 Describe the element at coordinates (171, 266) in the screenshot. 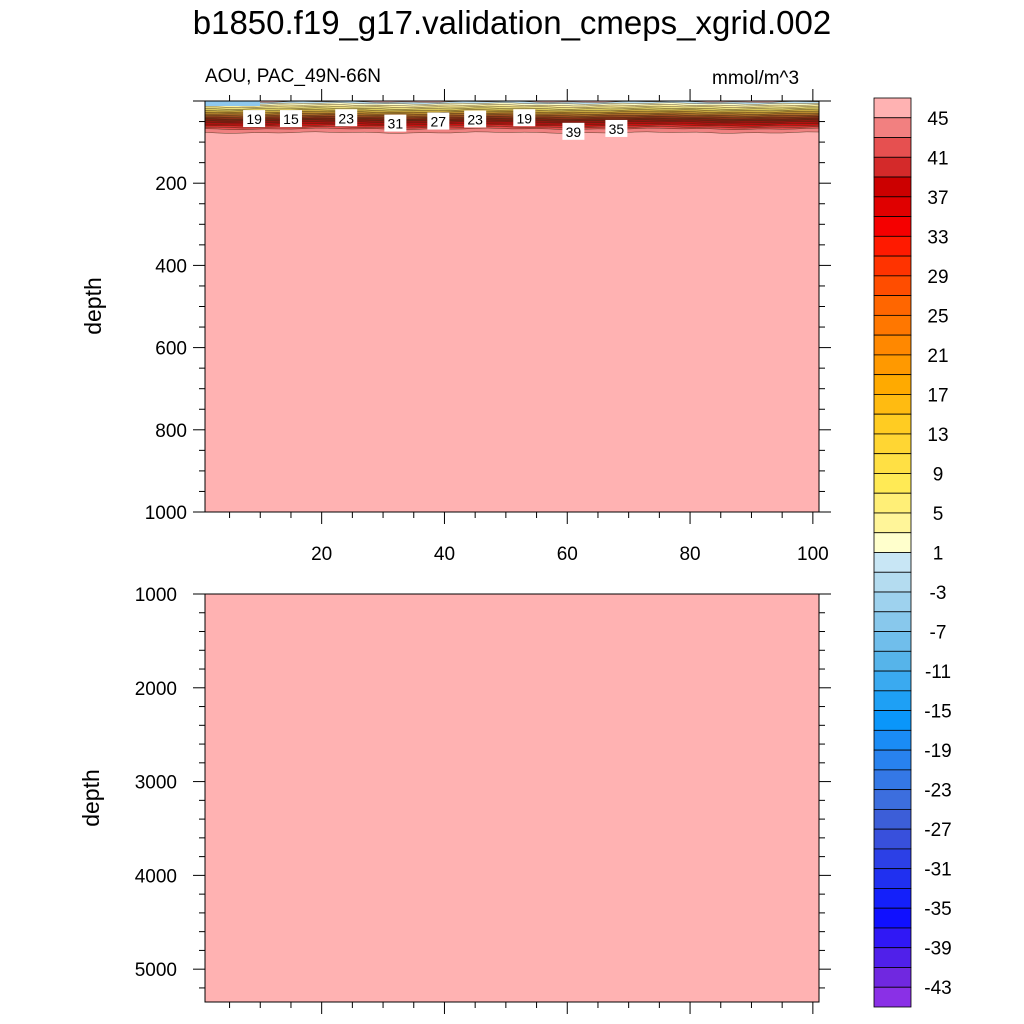

I see `y-tick-label: 400` at that location.